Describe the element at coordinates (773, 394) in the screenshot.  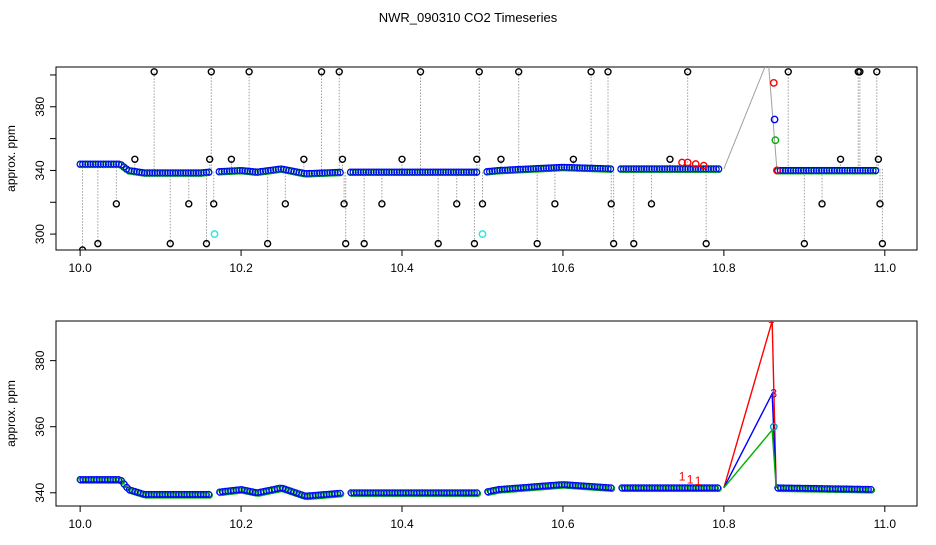
I see `marker-label: 3` at that location.